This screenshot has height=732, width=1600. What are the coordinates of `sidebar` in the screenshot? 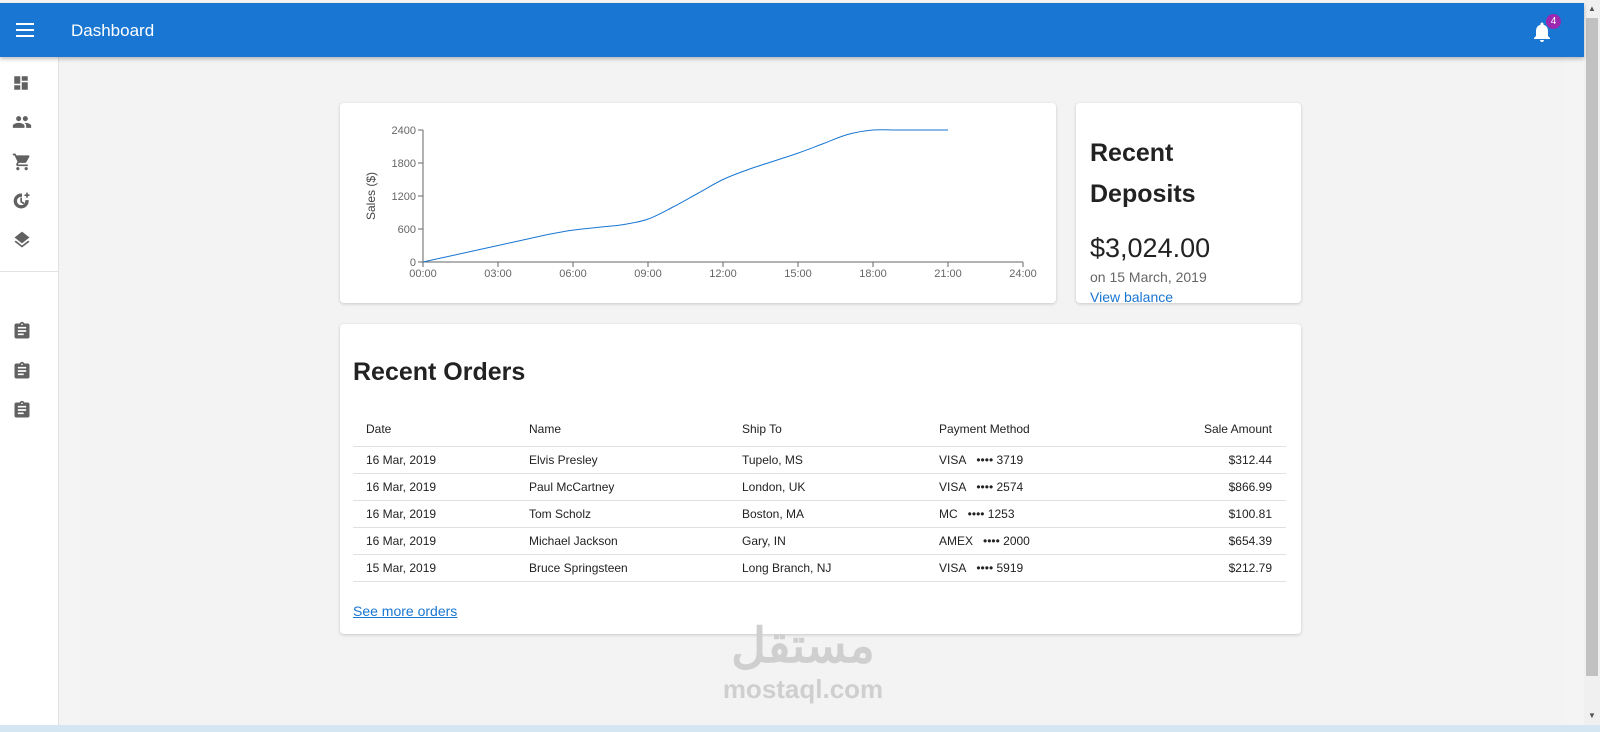 It's located at (29, 391).